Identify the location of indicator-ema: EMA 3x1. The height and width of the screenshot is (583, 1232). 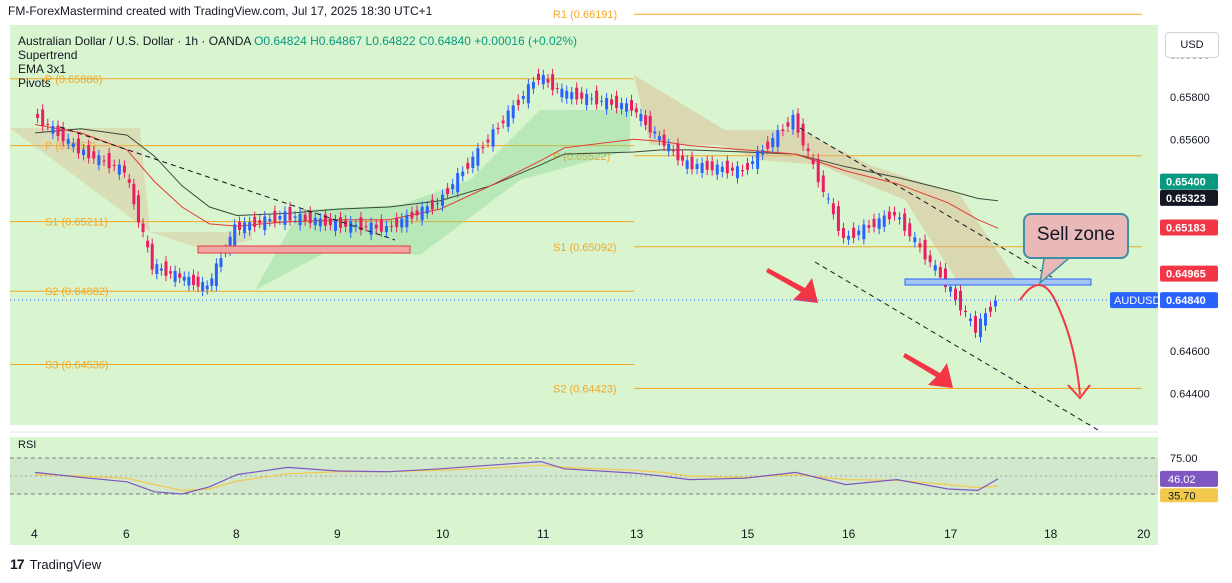
(42, 69).